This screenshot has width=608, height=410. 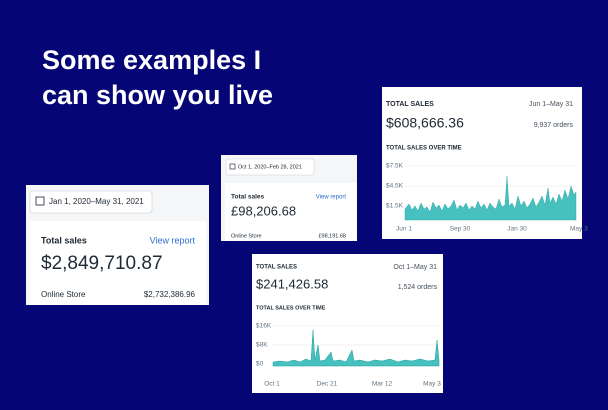 What do you see at coordinates (260, 364) in the screenshot?
I see `y-label: $0` at bounding box center [260, 364].